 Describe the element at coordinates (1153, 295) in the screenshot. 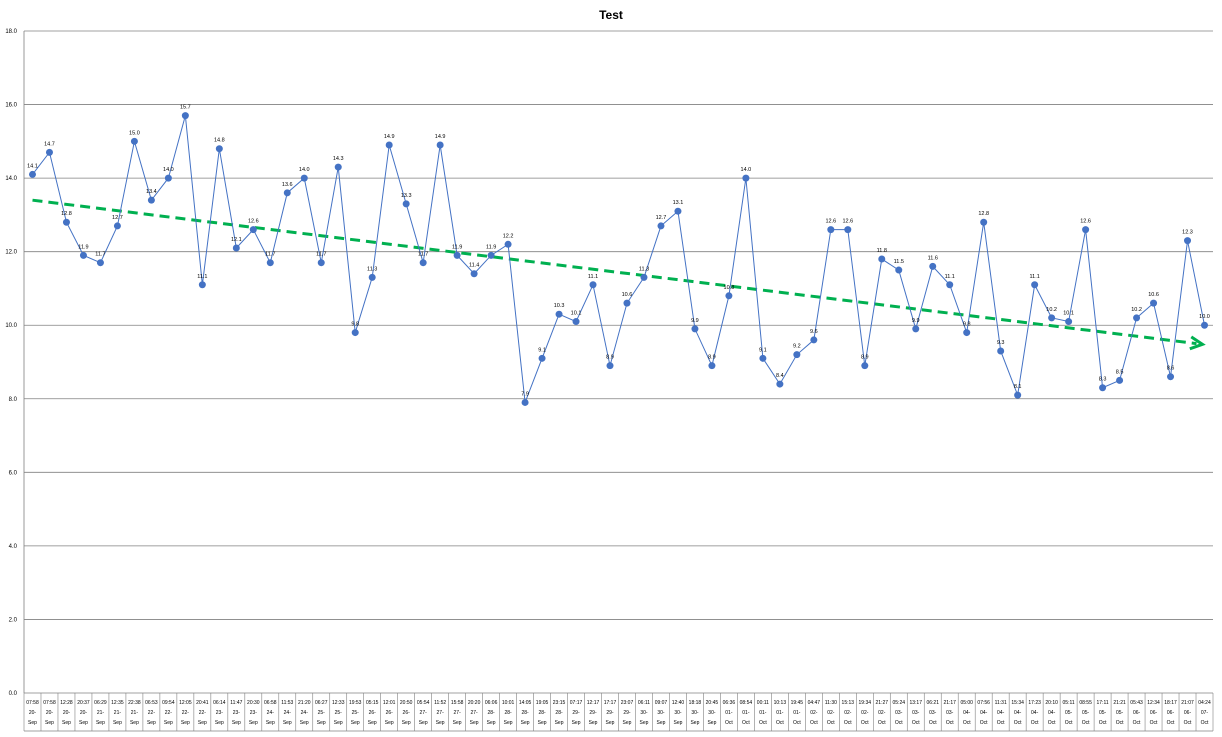

I see `data-label: 10.6` at that location.